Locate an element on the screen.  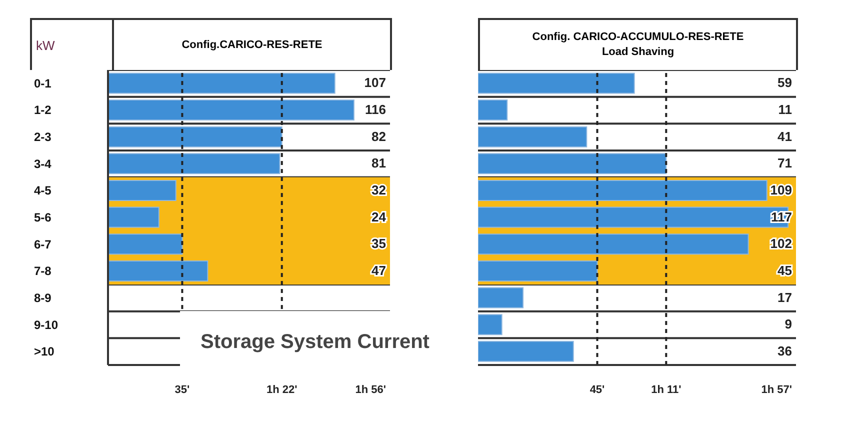
y-tick-label: 6-7 is located at coordinates (43, 244).